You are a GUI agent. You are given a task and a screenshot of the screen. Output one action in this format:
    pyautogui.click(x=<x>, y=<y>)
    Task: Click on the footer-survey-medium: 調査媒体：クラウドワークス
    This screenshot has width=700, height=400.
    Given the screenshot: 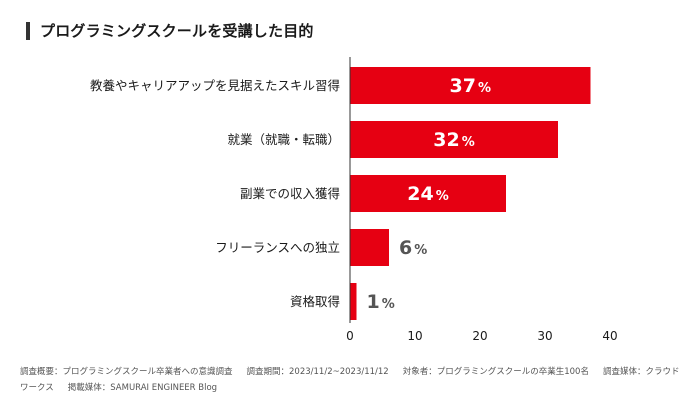 What is the action you would take?
    pyautogui.click(x=350, y=380)
    